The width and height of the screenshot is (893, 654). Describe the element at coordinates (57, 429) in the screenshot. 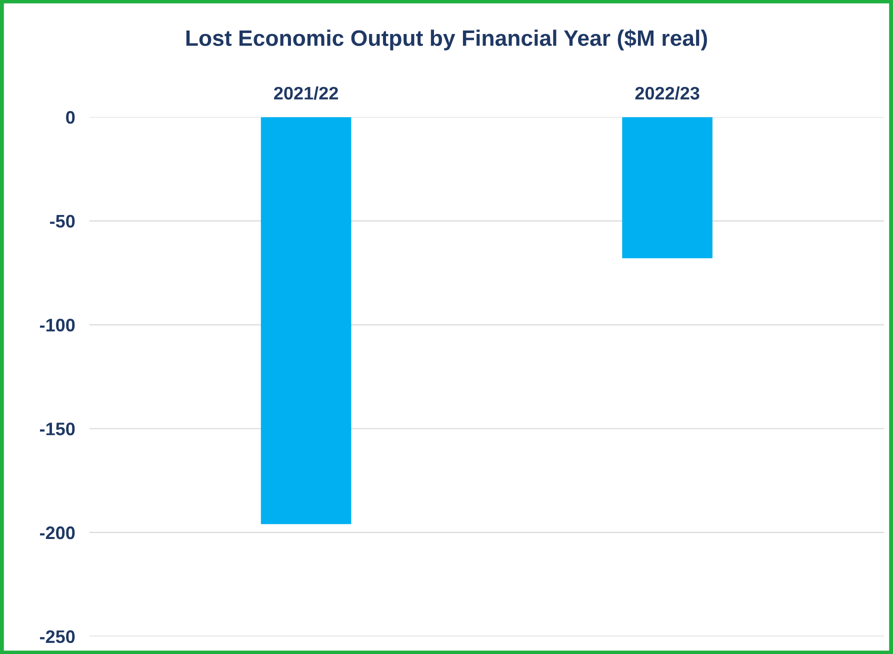

I see `y-tick-label: -150` at that location.